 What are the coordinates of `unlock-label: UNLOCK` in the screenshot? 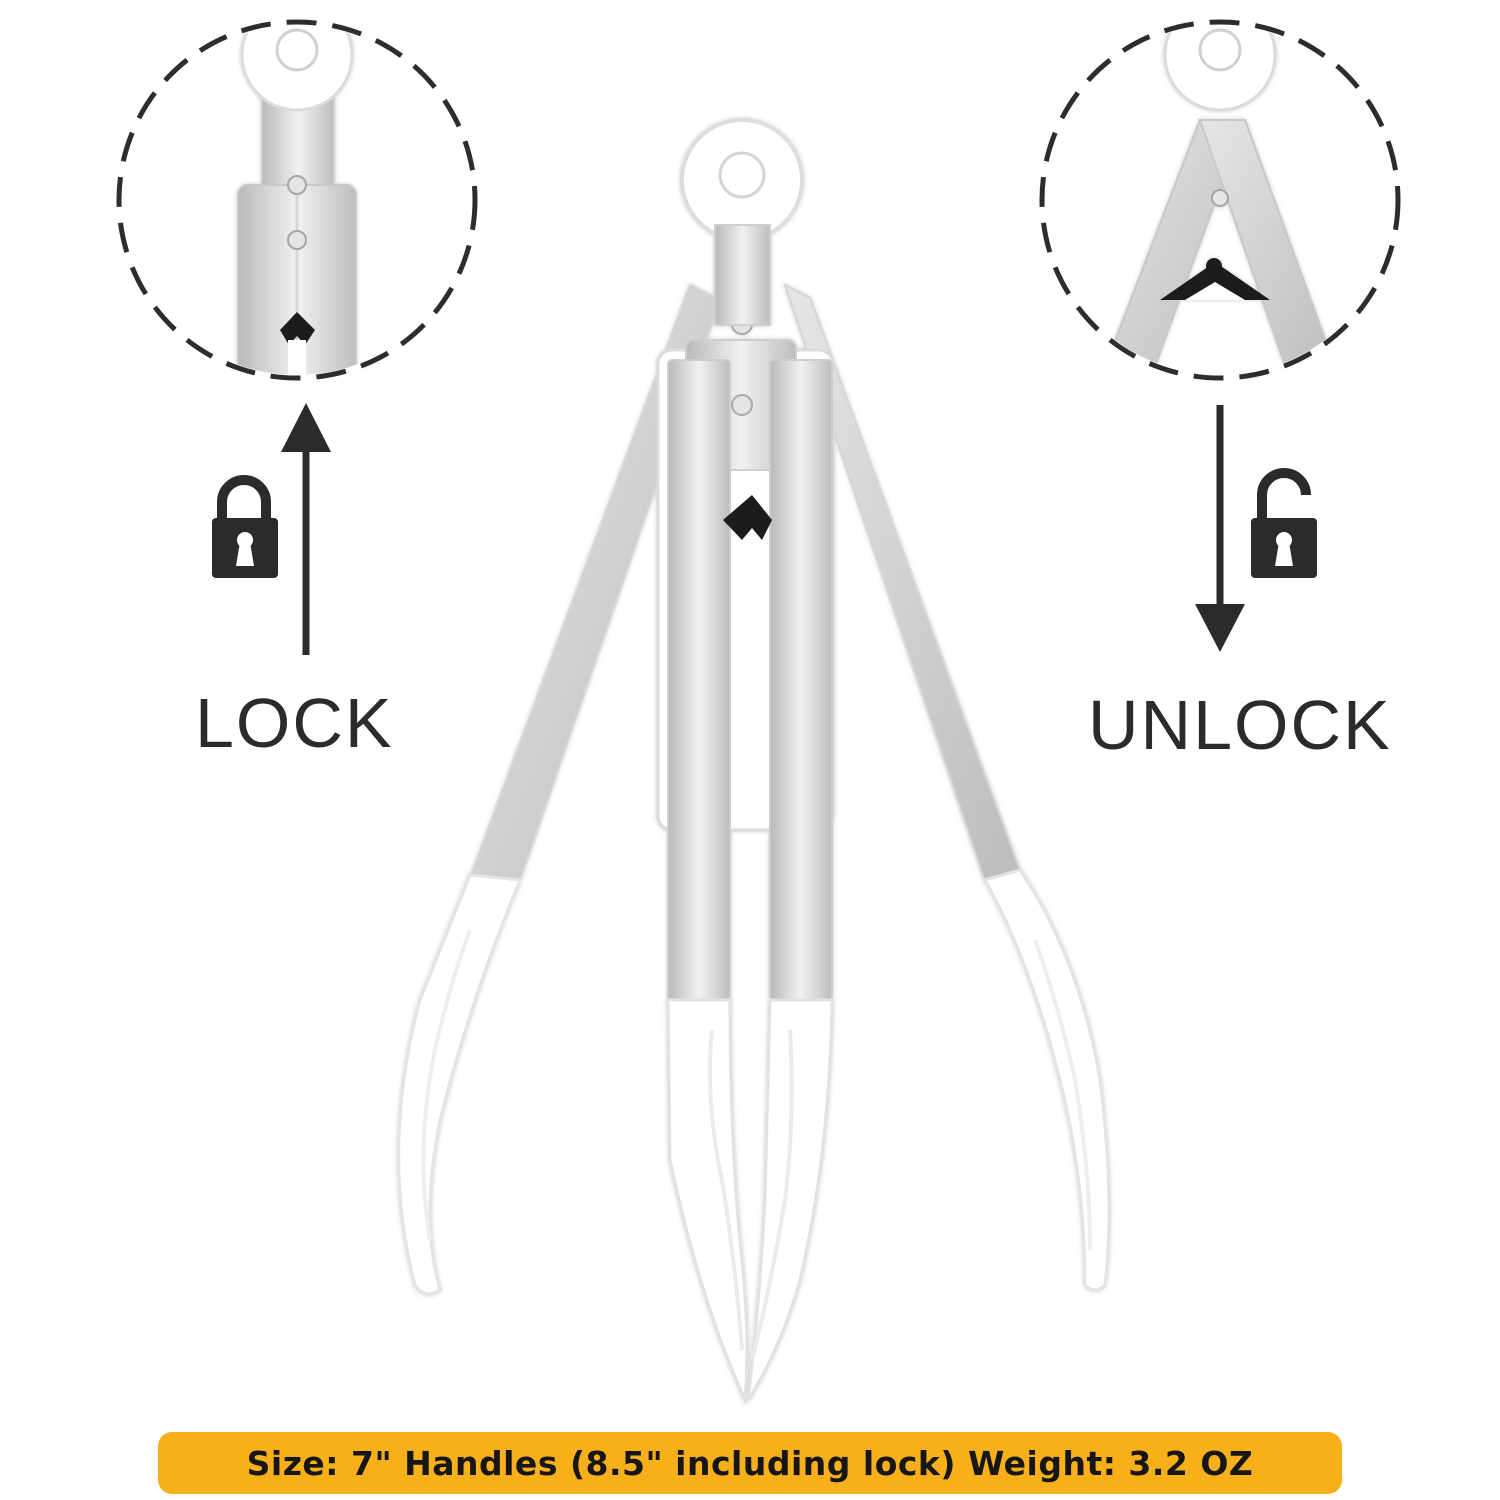 It's located at (1240, 725).